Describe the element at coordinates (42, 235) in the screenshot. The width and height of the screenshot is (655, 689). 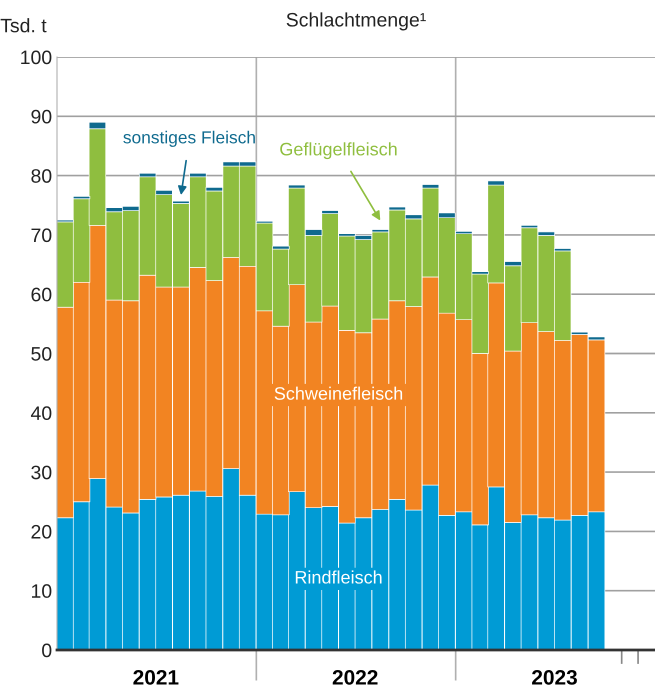
I see `y-tick-label: 70` at that location.